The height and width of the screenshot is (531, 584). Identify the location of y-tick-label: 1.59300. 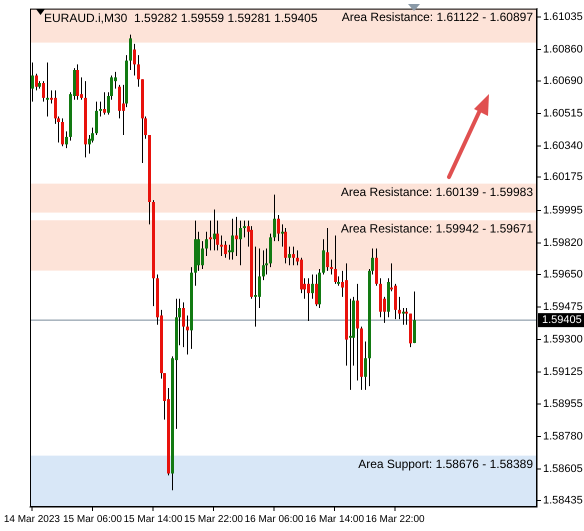
(563, 340).